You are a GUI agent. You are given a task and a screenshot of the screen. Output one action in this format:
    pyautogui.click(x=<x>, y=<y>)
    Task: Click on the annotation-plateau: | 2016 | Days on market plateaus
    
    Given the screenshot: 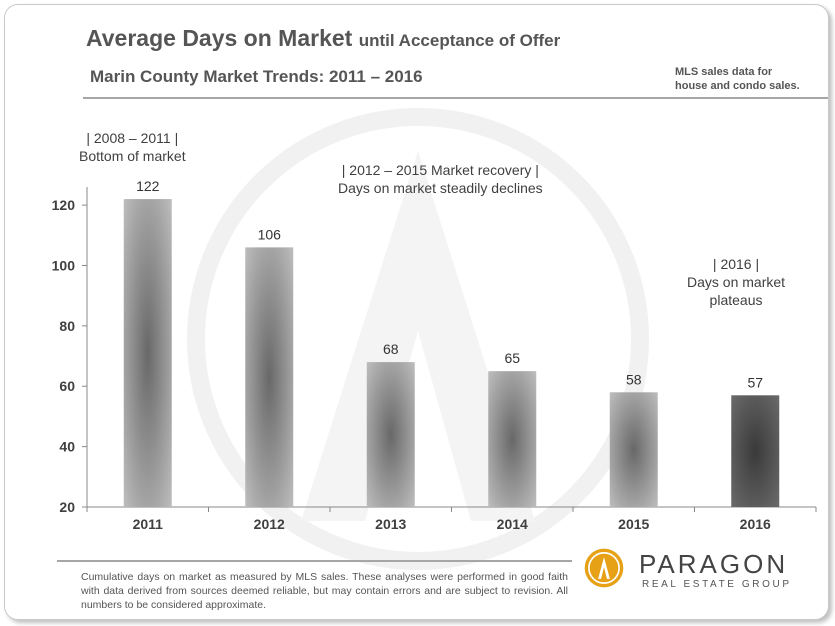 What is the action you would take?
    pyautogui.click(x=736, y=282)
    